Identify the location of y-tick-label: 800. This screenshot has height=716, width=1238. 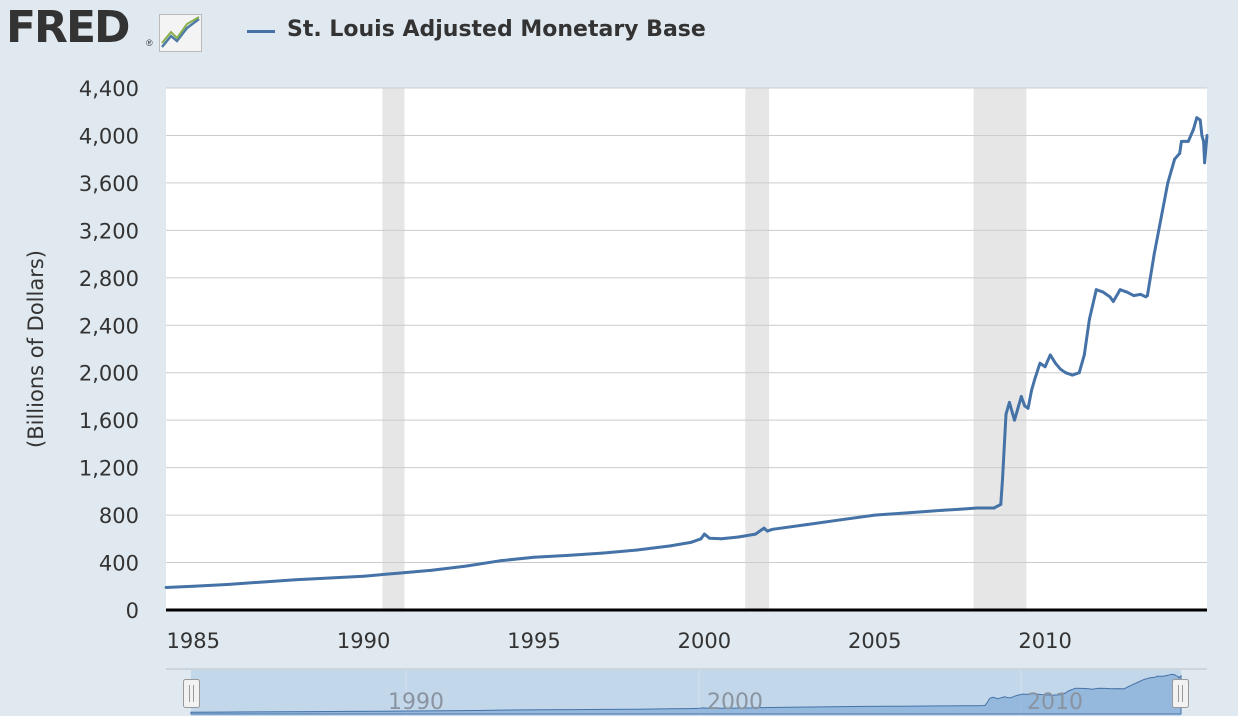
(119, 516).